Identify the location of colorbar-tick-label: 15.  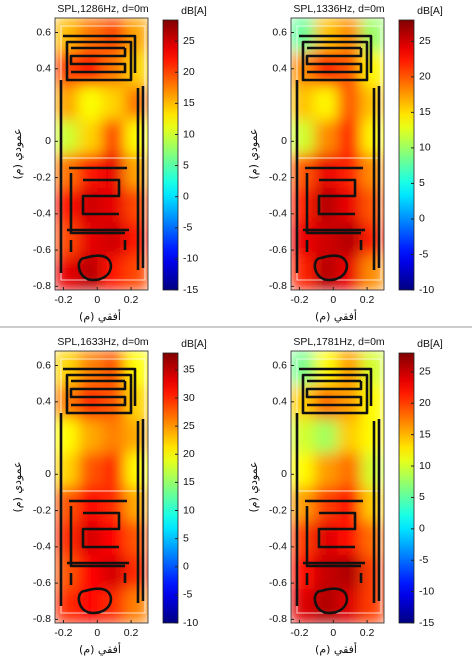
(189, 103).